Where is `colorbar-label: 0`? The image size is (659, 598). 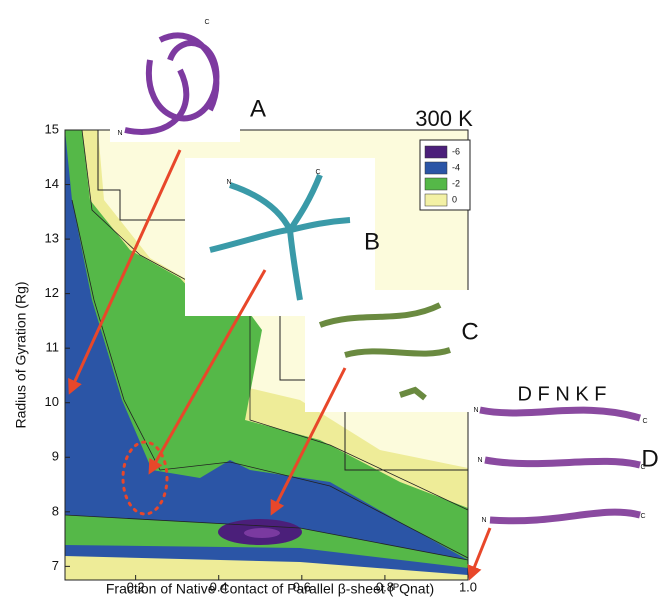 colorbar-label: 0 is located at coordinates (454, 199).